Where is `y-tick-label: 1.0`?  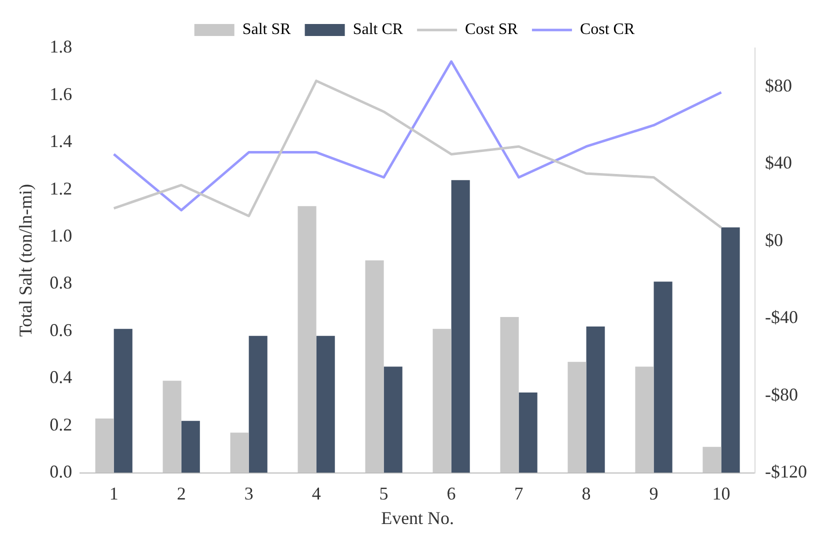 y-tick-label: 1.0 is located at coordinates (61, 236).